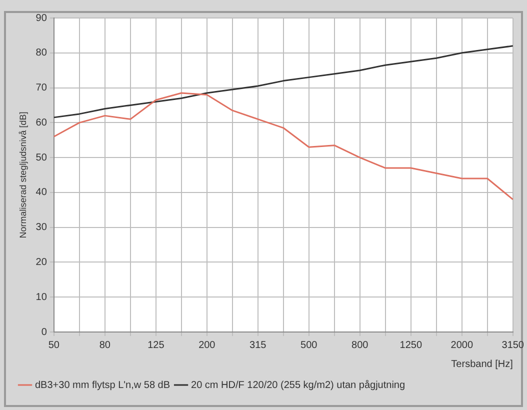 Image resolution: width=527 pixels, height=410 pixels. I want to click on x-tick-label: 2000, so click(462, 345).